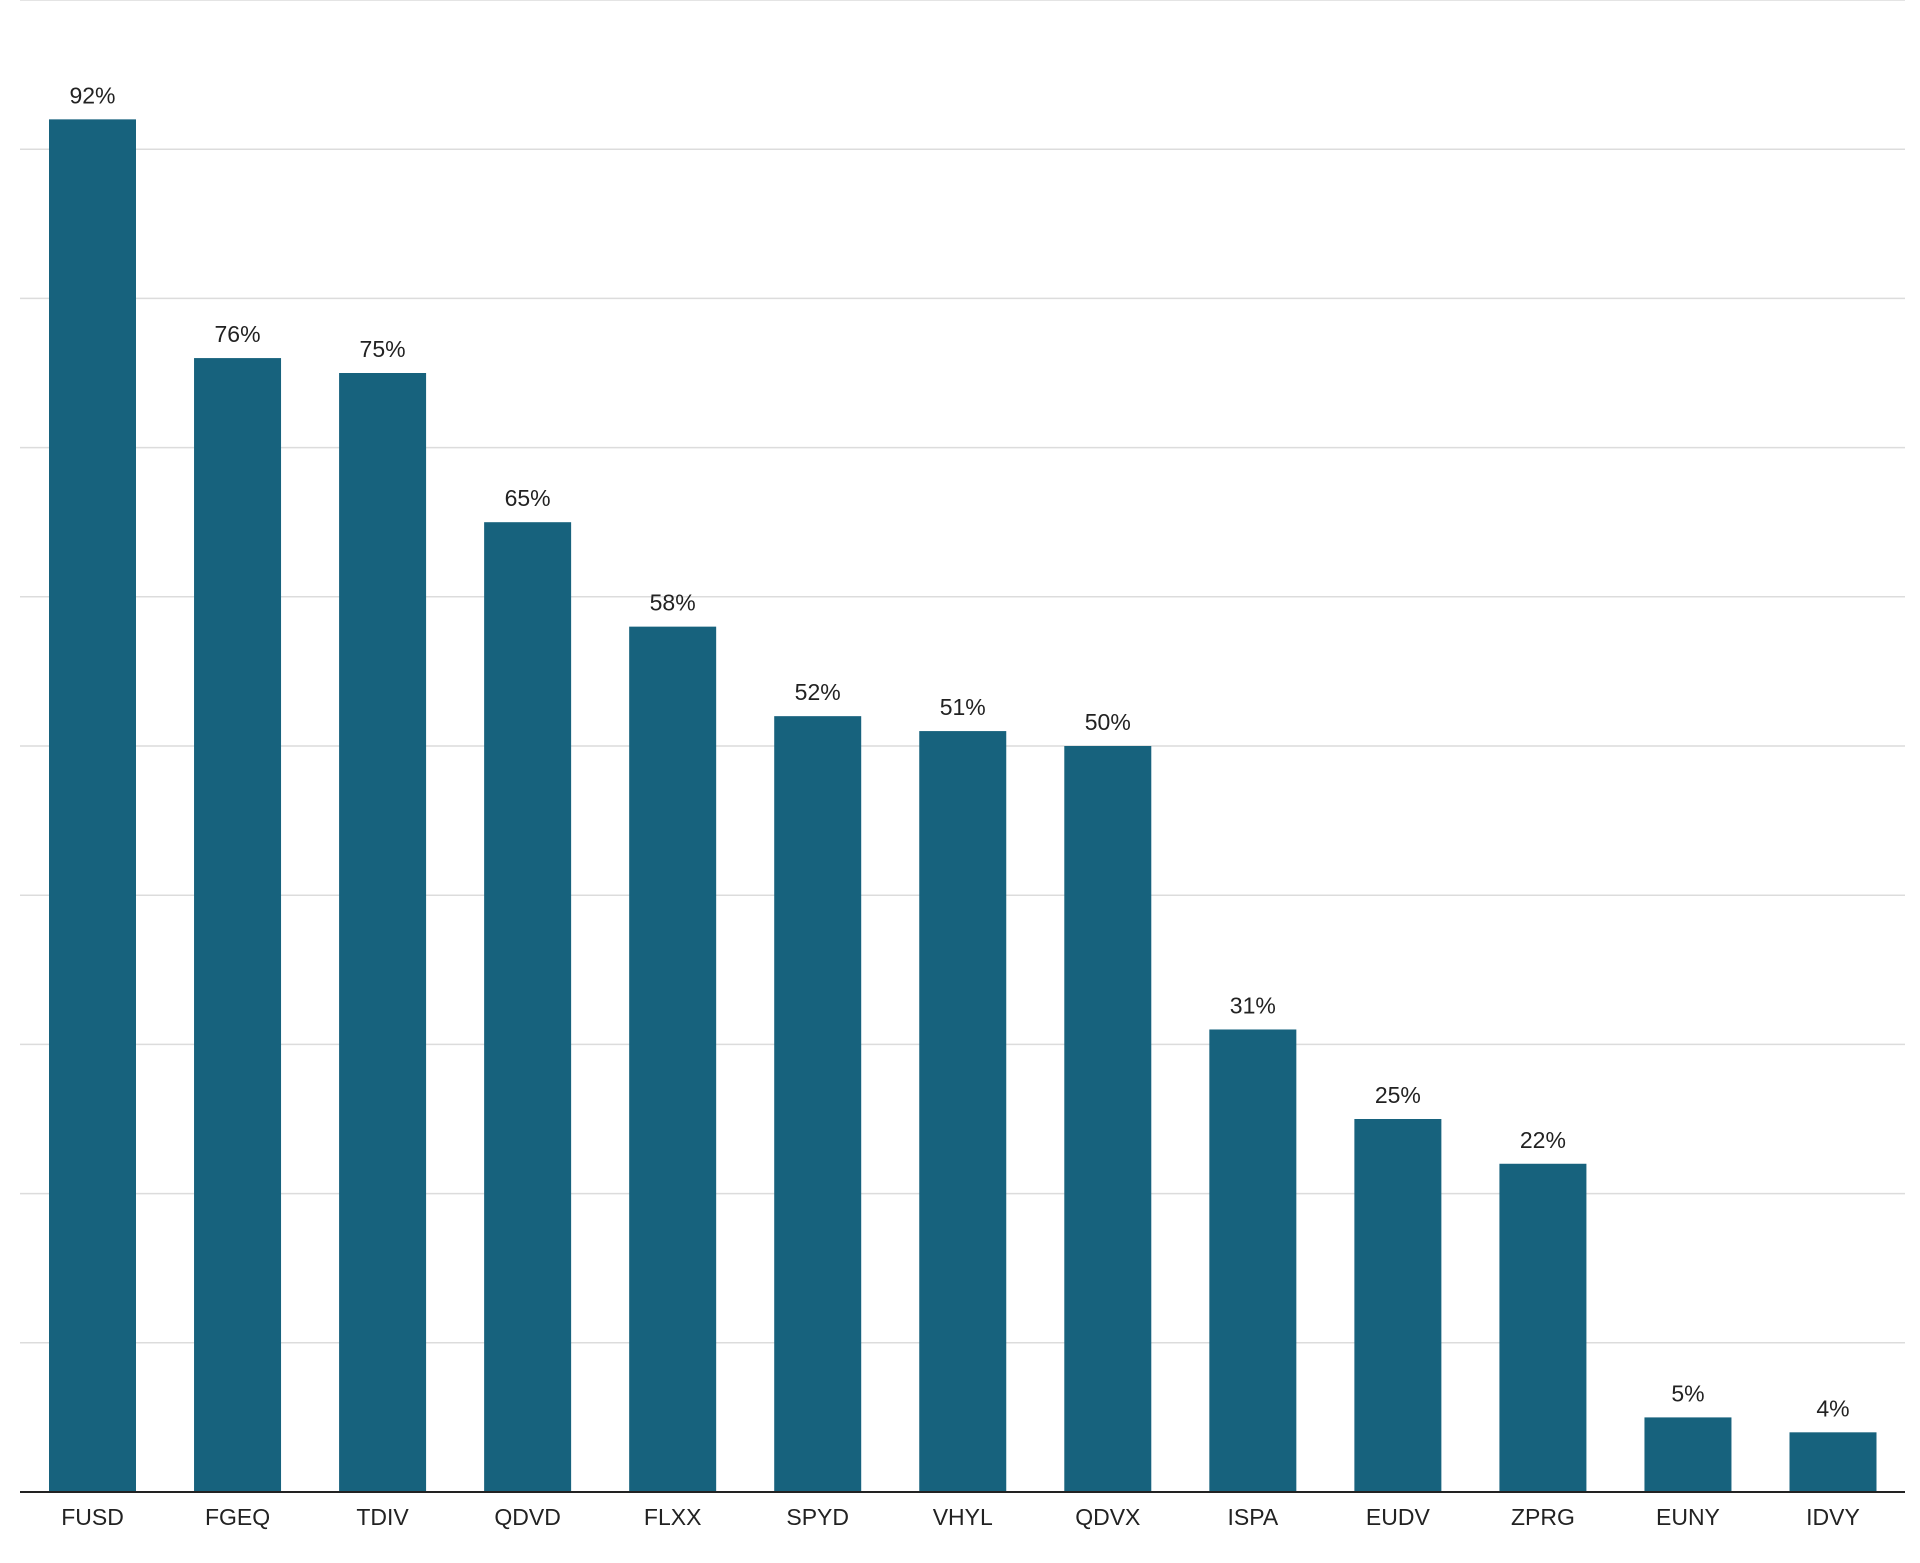 This screenshot has height=1563, width=1920. Describe the element at coordinates (818, 692) in the screenshot. I see `value-label-spyd: 52%` at that location.